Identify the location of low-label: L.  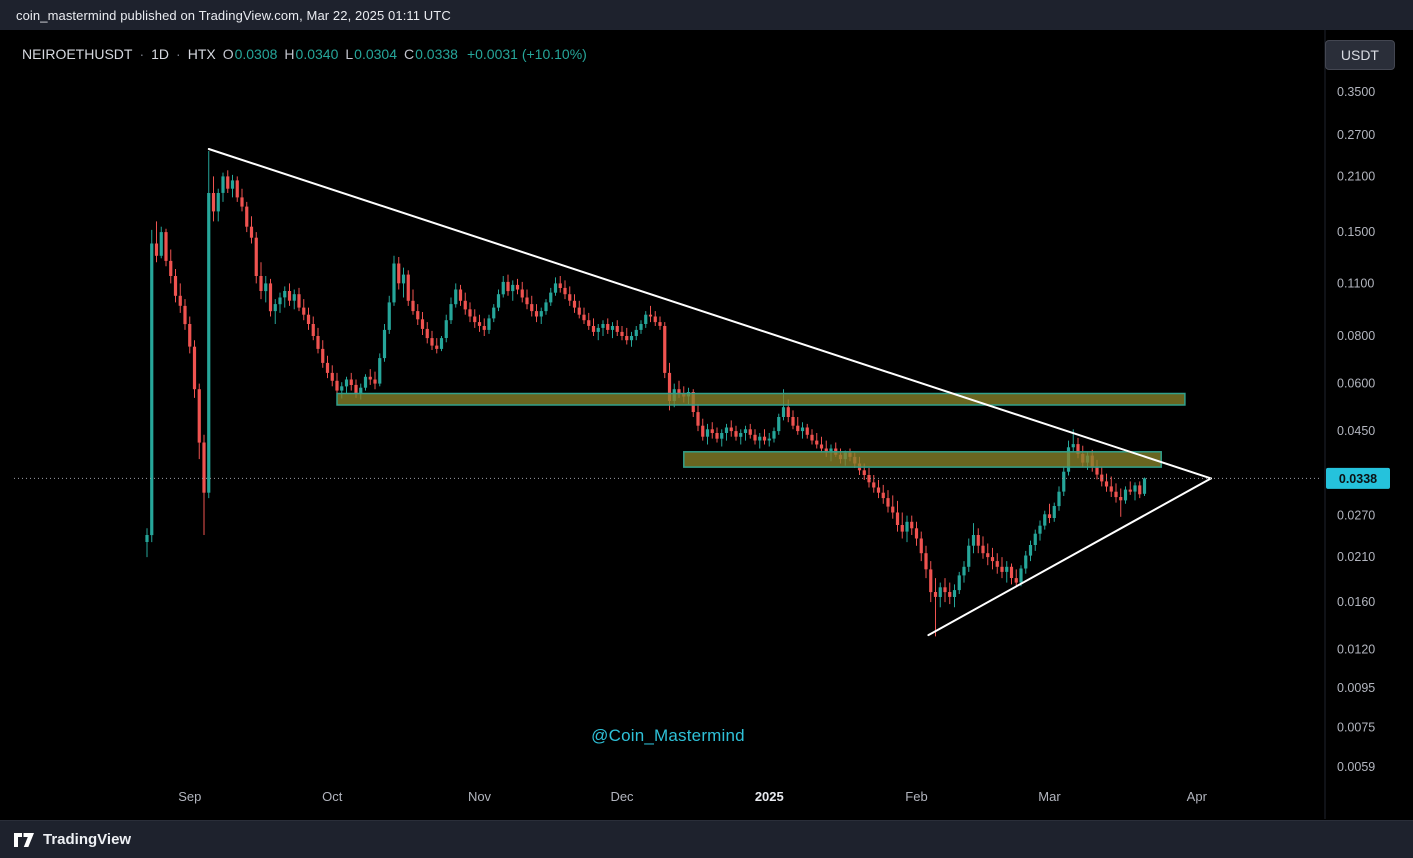
(349, 54).